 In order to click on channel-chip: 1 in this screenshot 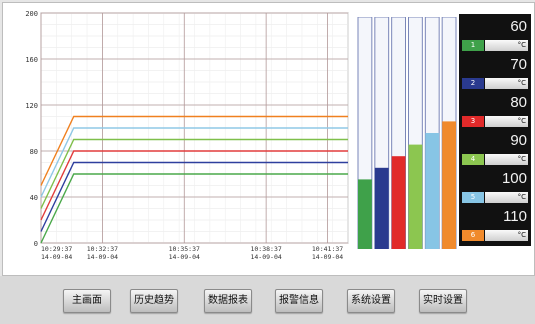, I will do `click(473, 45)`.